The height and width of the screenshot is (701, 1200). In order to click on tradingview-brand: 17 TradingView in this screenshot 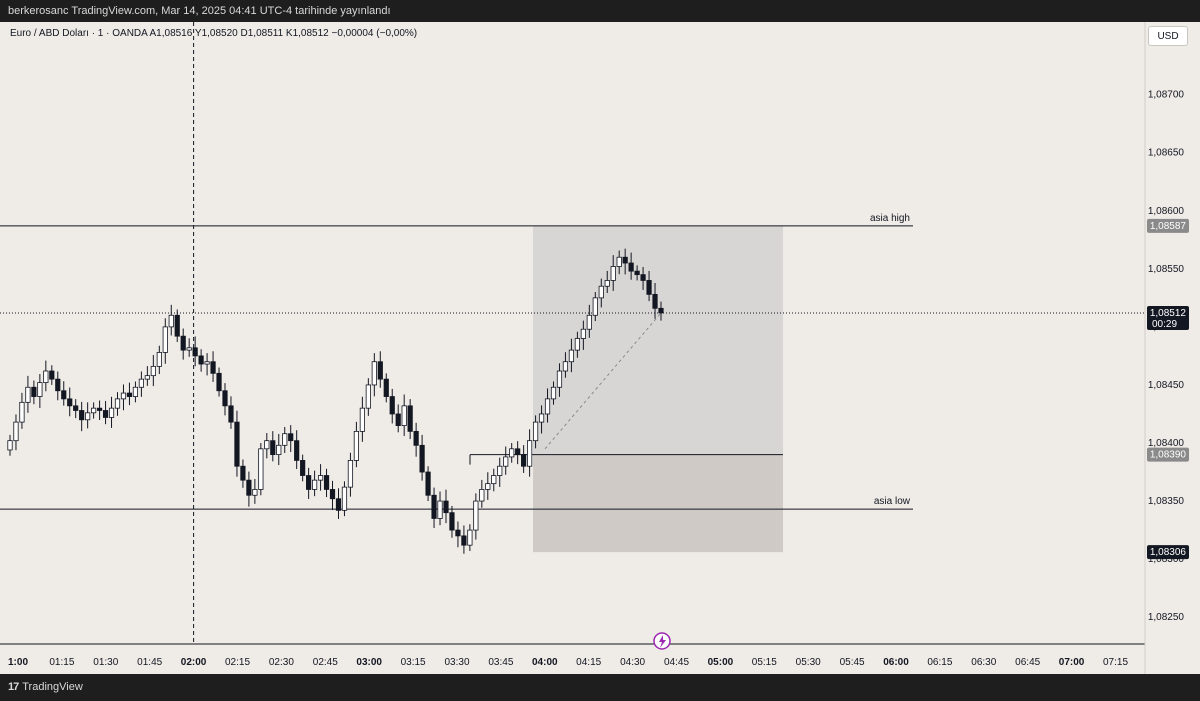, I will do `click(45, 687)`.